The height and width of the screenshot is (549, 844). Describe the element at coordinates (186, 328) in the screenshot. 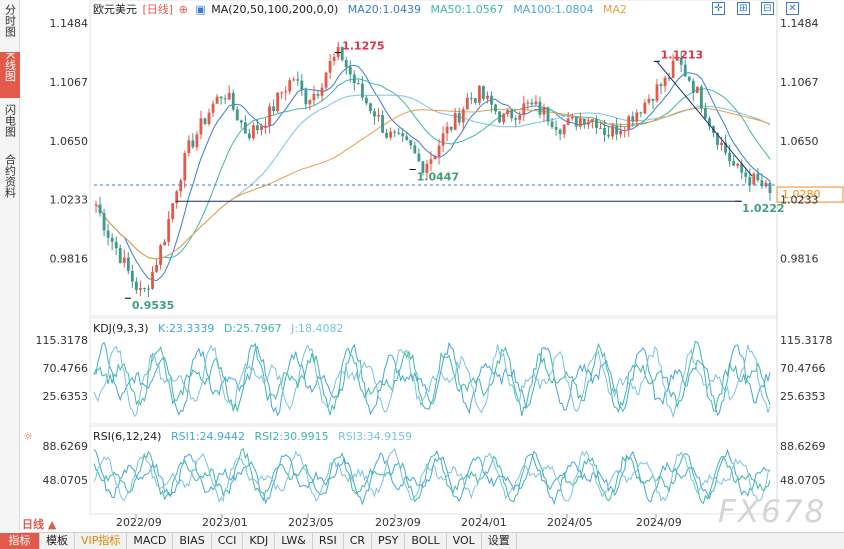

I see `kdj-k-value: K:23.3339` at that location.